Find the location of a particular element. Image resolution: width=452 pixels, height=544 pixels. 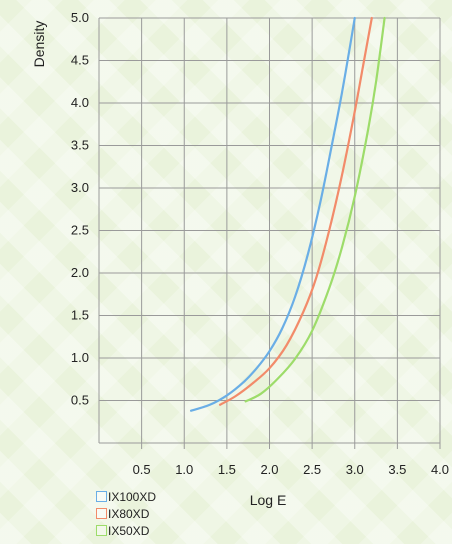

x-tick-label: 3.0 is located at coordinates (355, 469).